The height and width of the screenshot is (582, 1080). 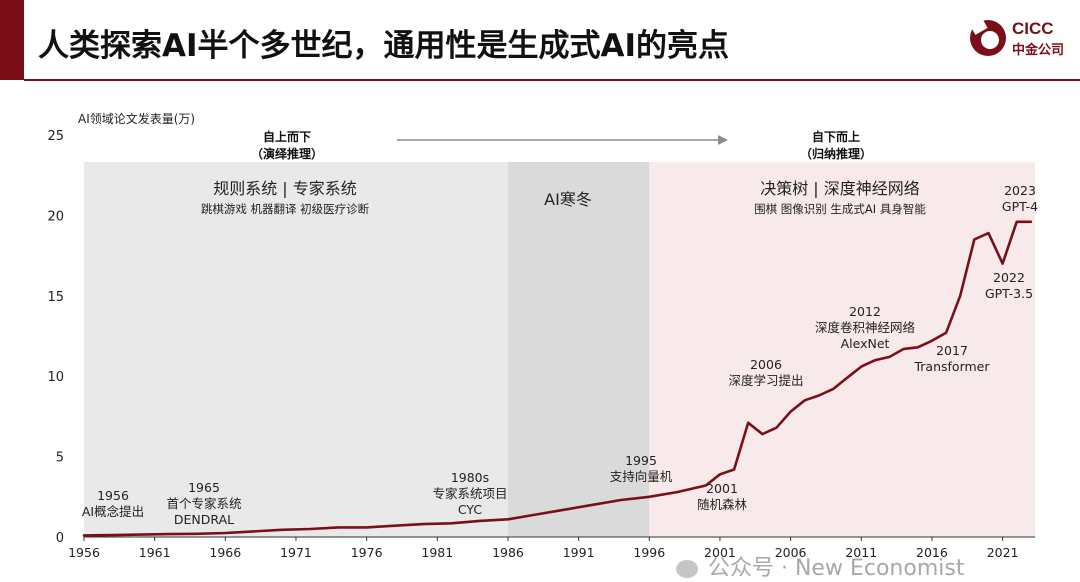 I want to click on paradigm-arrowhead, so click(x=723, y=140).